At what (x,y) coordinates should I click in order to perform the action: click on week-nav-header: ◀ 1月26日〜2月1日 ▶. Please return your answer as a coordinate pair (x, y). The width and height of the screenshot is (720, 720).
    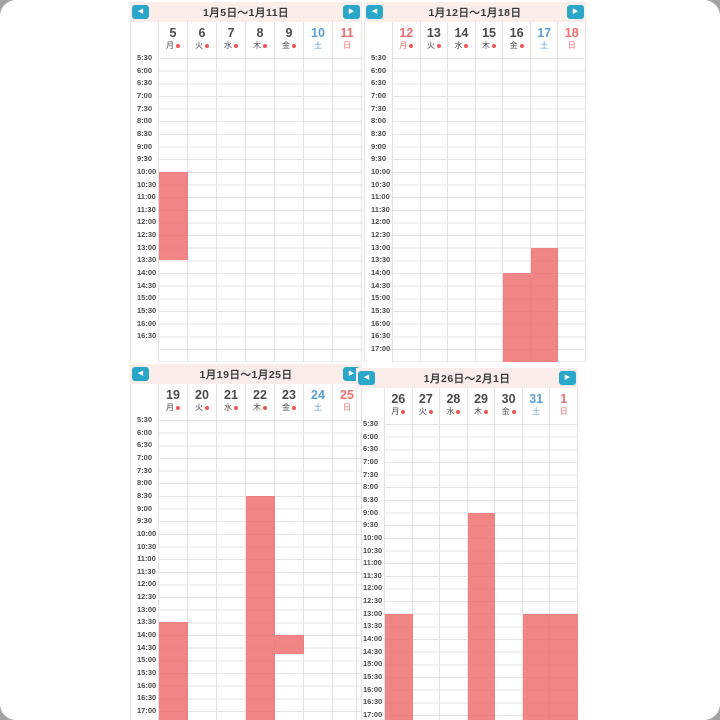
    Looking at the image, I should click on (467, 378).